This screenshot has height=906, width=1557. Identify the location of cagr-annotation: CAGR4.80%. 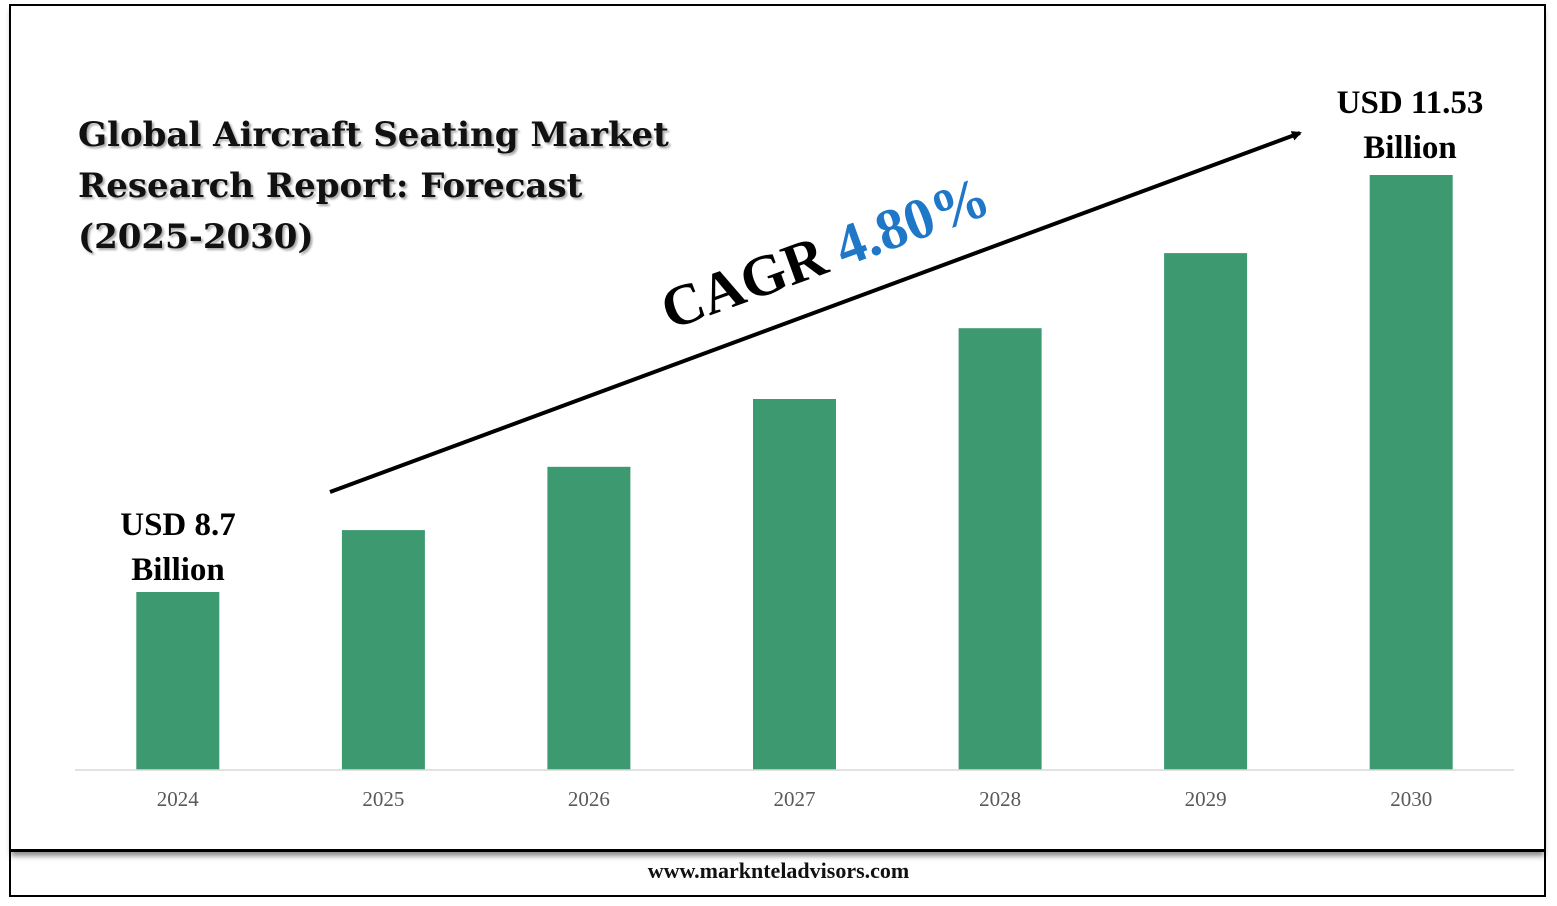
(825, 252).